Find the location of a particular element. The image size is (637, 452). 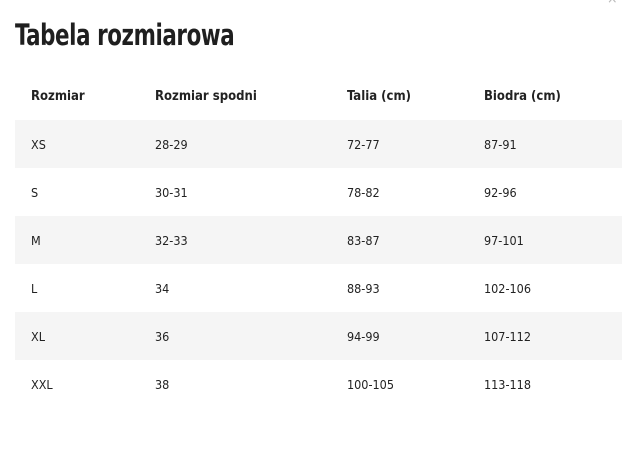

cell-waist: 78-82 is located at coordinates (363, 192).